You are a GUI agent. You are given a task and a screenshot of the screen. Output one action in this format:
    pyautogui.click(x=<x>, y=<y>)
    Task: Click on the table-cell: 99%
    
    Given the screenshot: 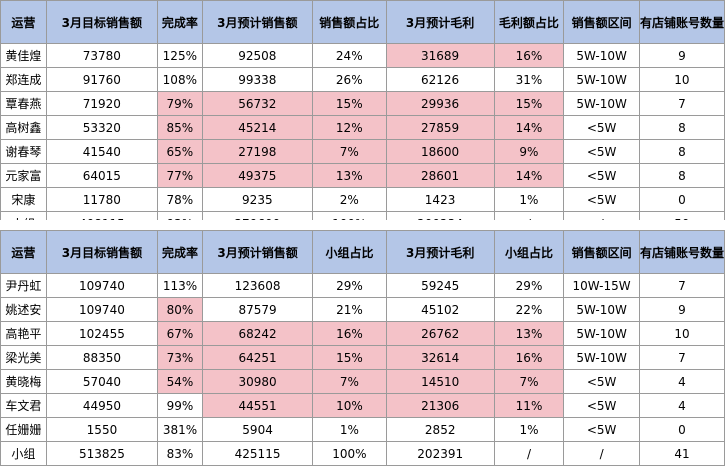 What is the action you would take?
    pyautogui.click(x=180, y=405)
    